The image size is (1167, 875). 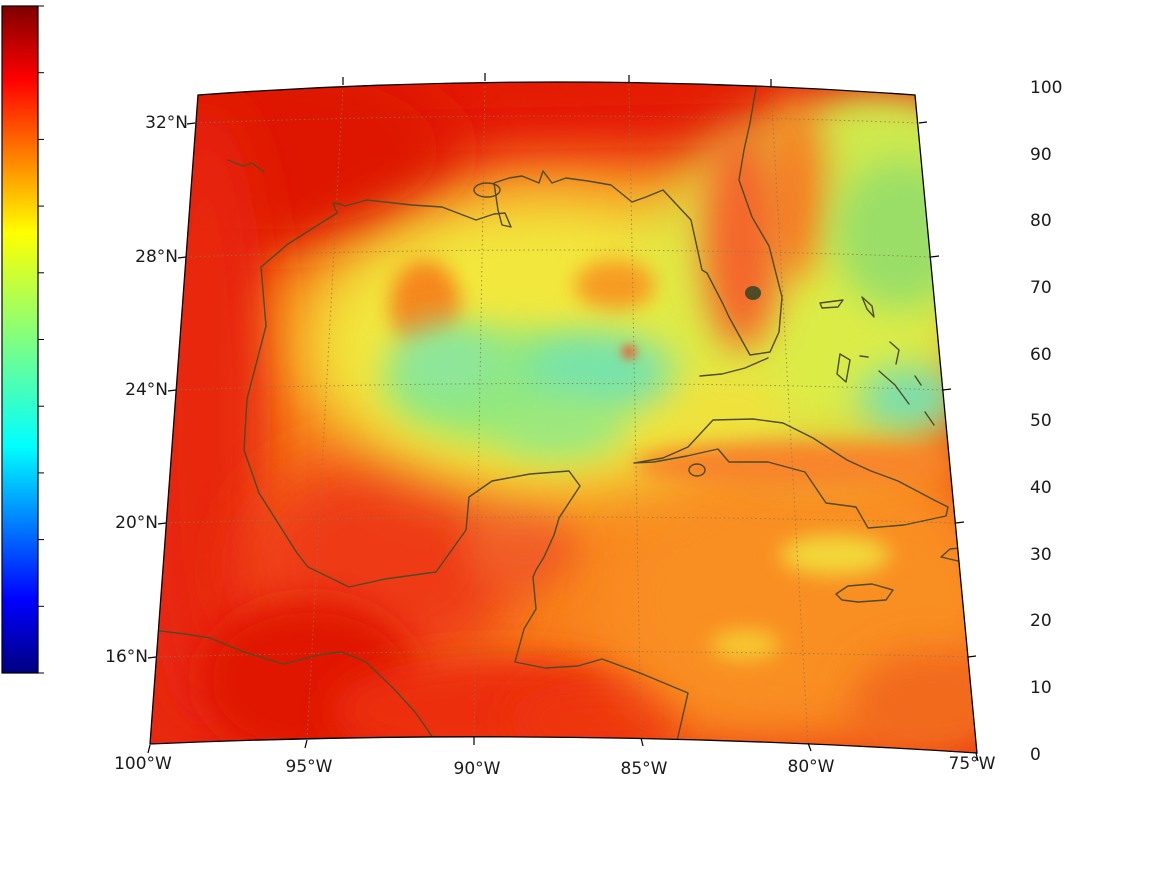 What do you see at coordinates (309, 767) in the screenshot?
I see `lon-tick-label: 95°W` at bounding box center [309, 767].